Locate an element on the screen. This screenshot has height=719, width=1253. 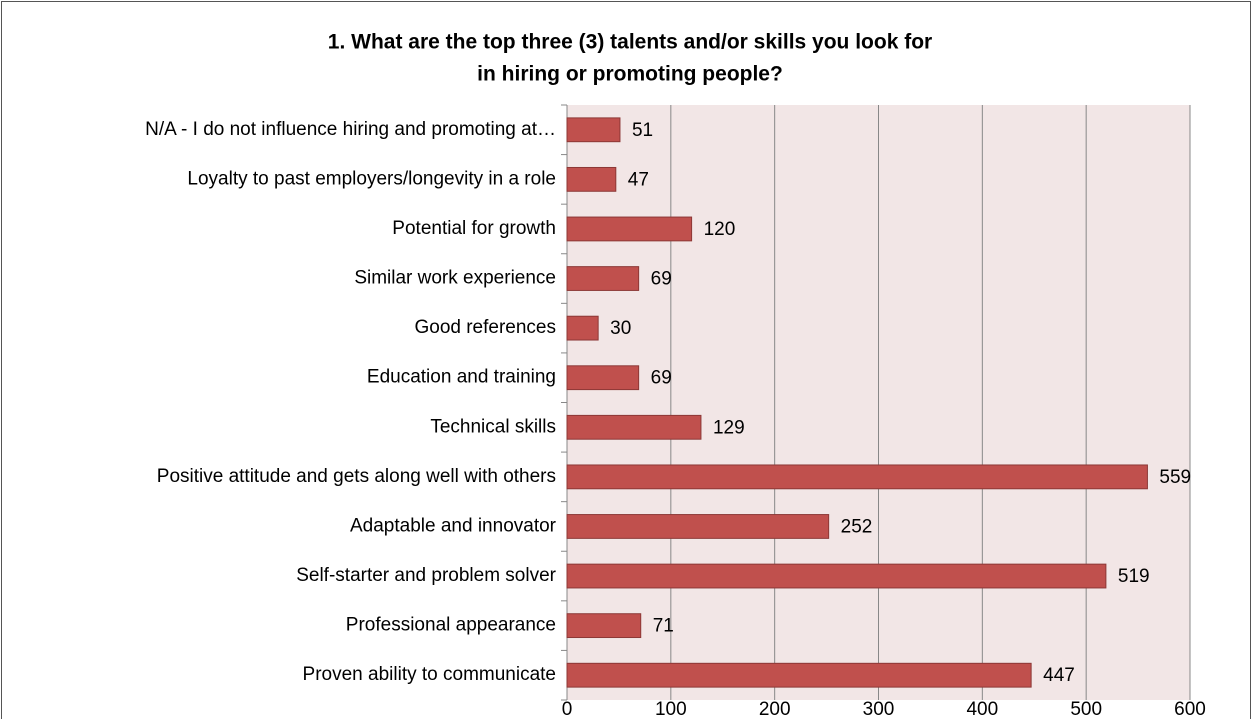
y-tick-label: Technical skills is located at coordinates (493, 426).